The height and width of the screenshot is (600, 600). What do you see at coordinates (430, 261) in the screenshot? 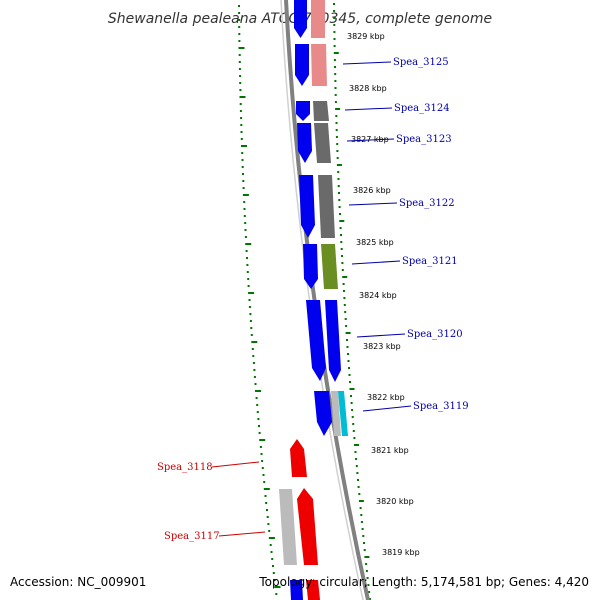
I see `gene-label: Spea_3121` at bounding box center [430, 261].